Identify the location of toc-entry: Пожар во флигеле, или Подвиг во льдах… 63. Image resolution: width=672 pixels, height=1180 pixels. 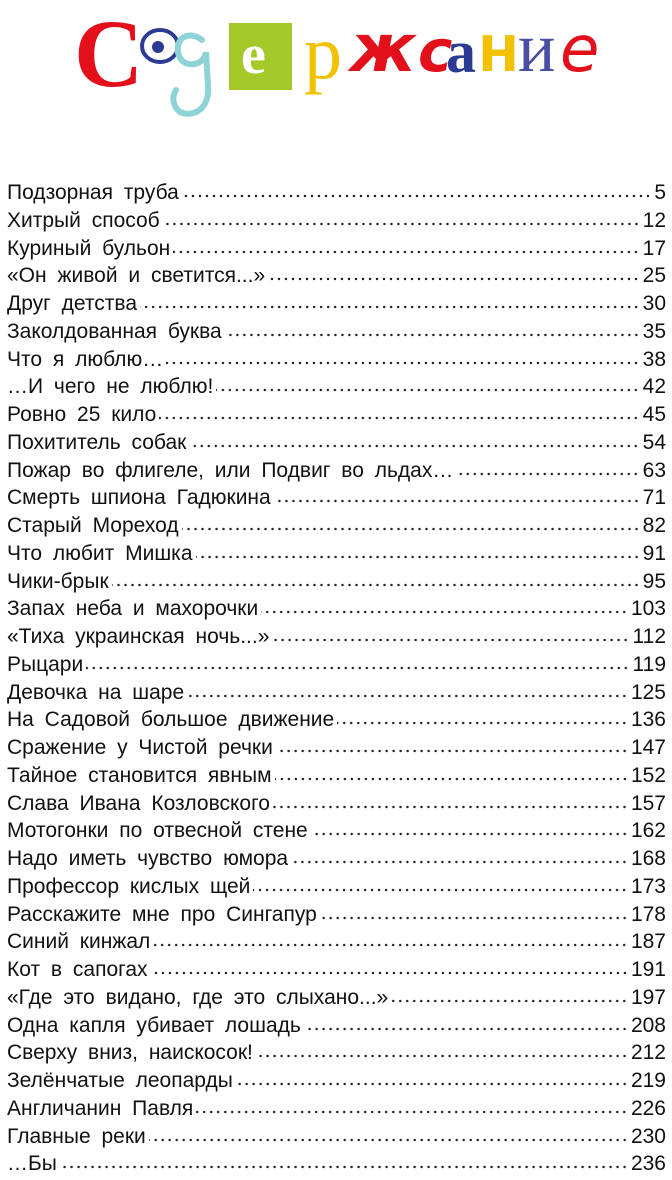
(336, 473).